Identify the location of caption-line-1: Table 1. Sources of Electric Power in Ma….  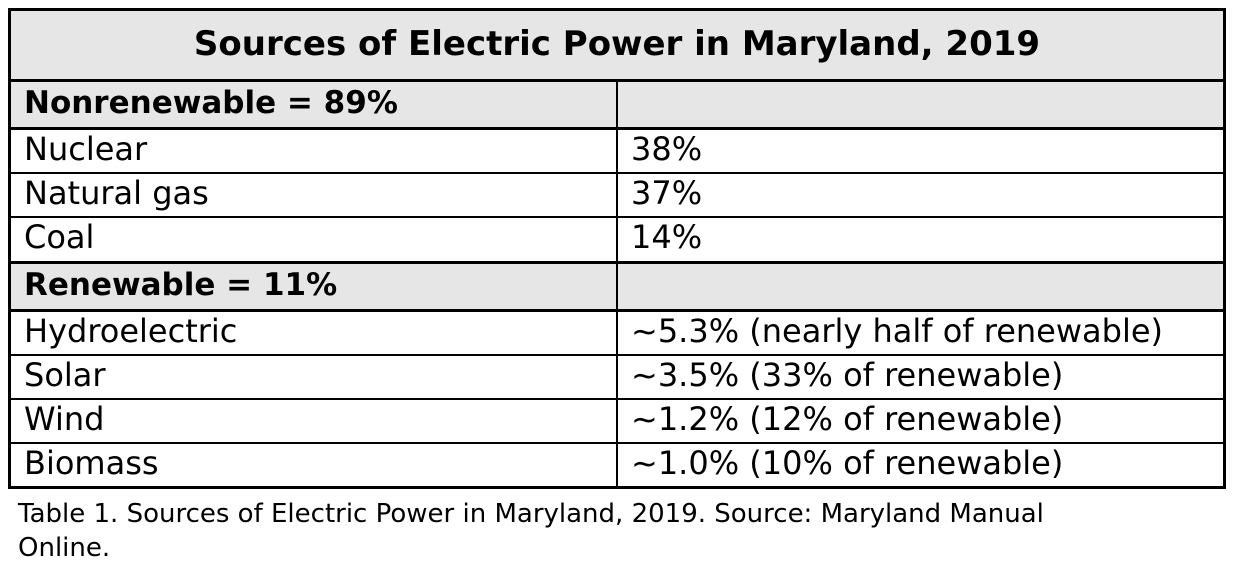
(531, 514).